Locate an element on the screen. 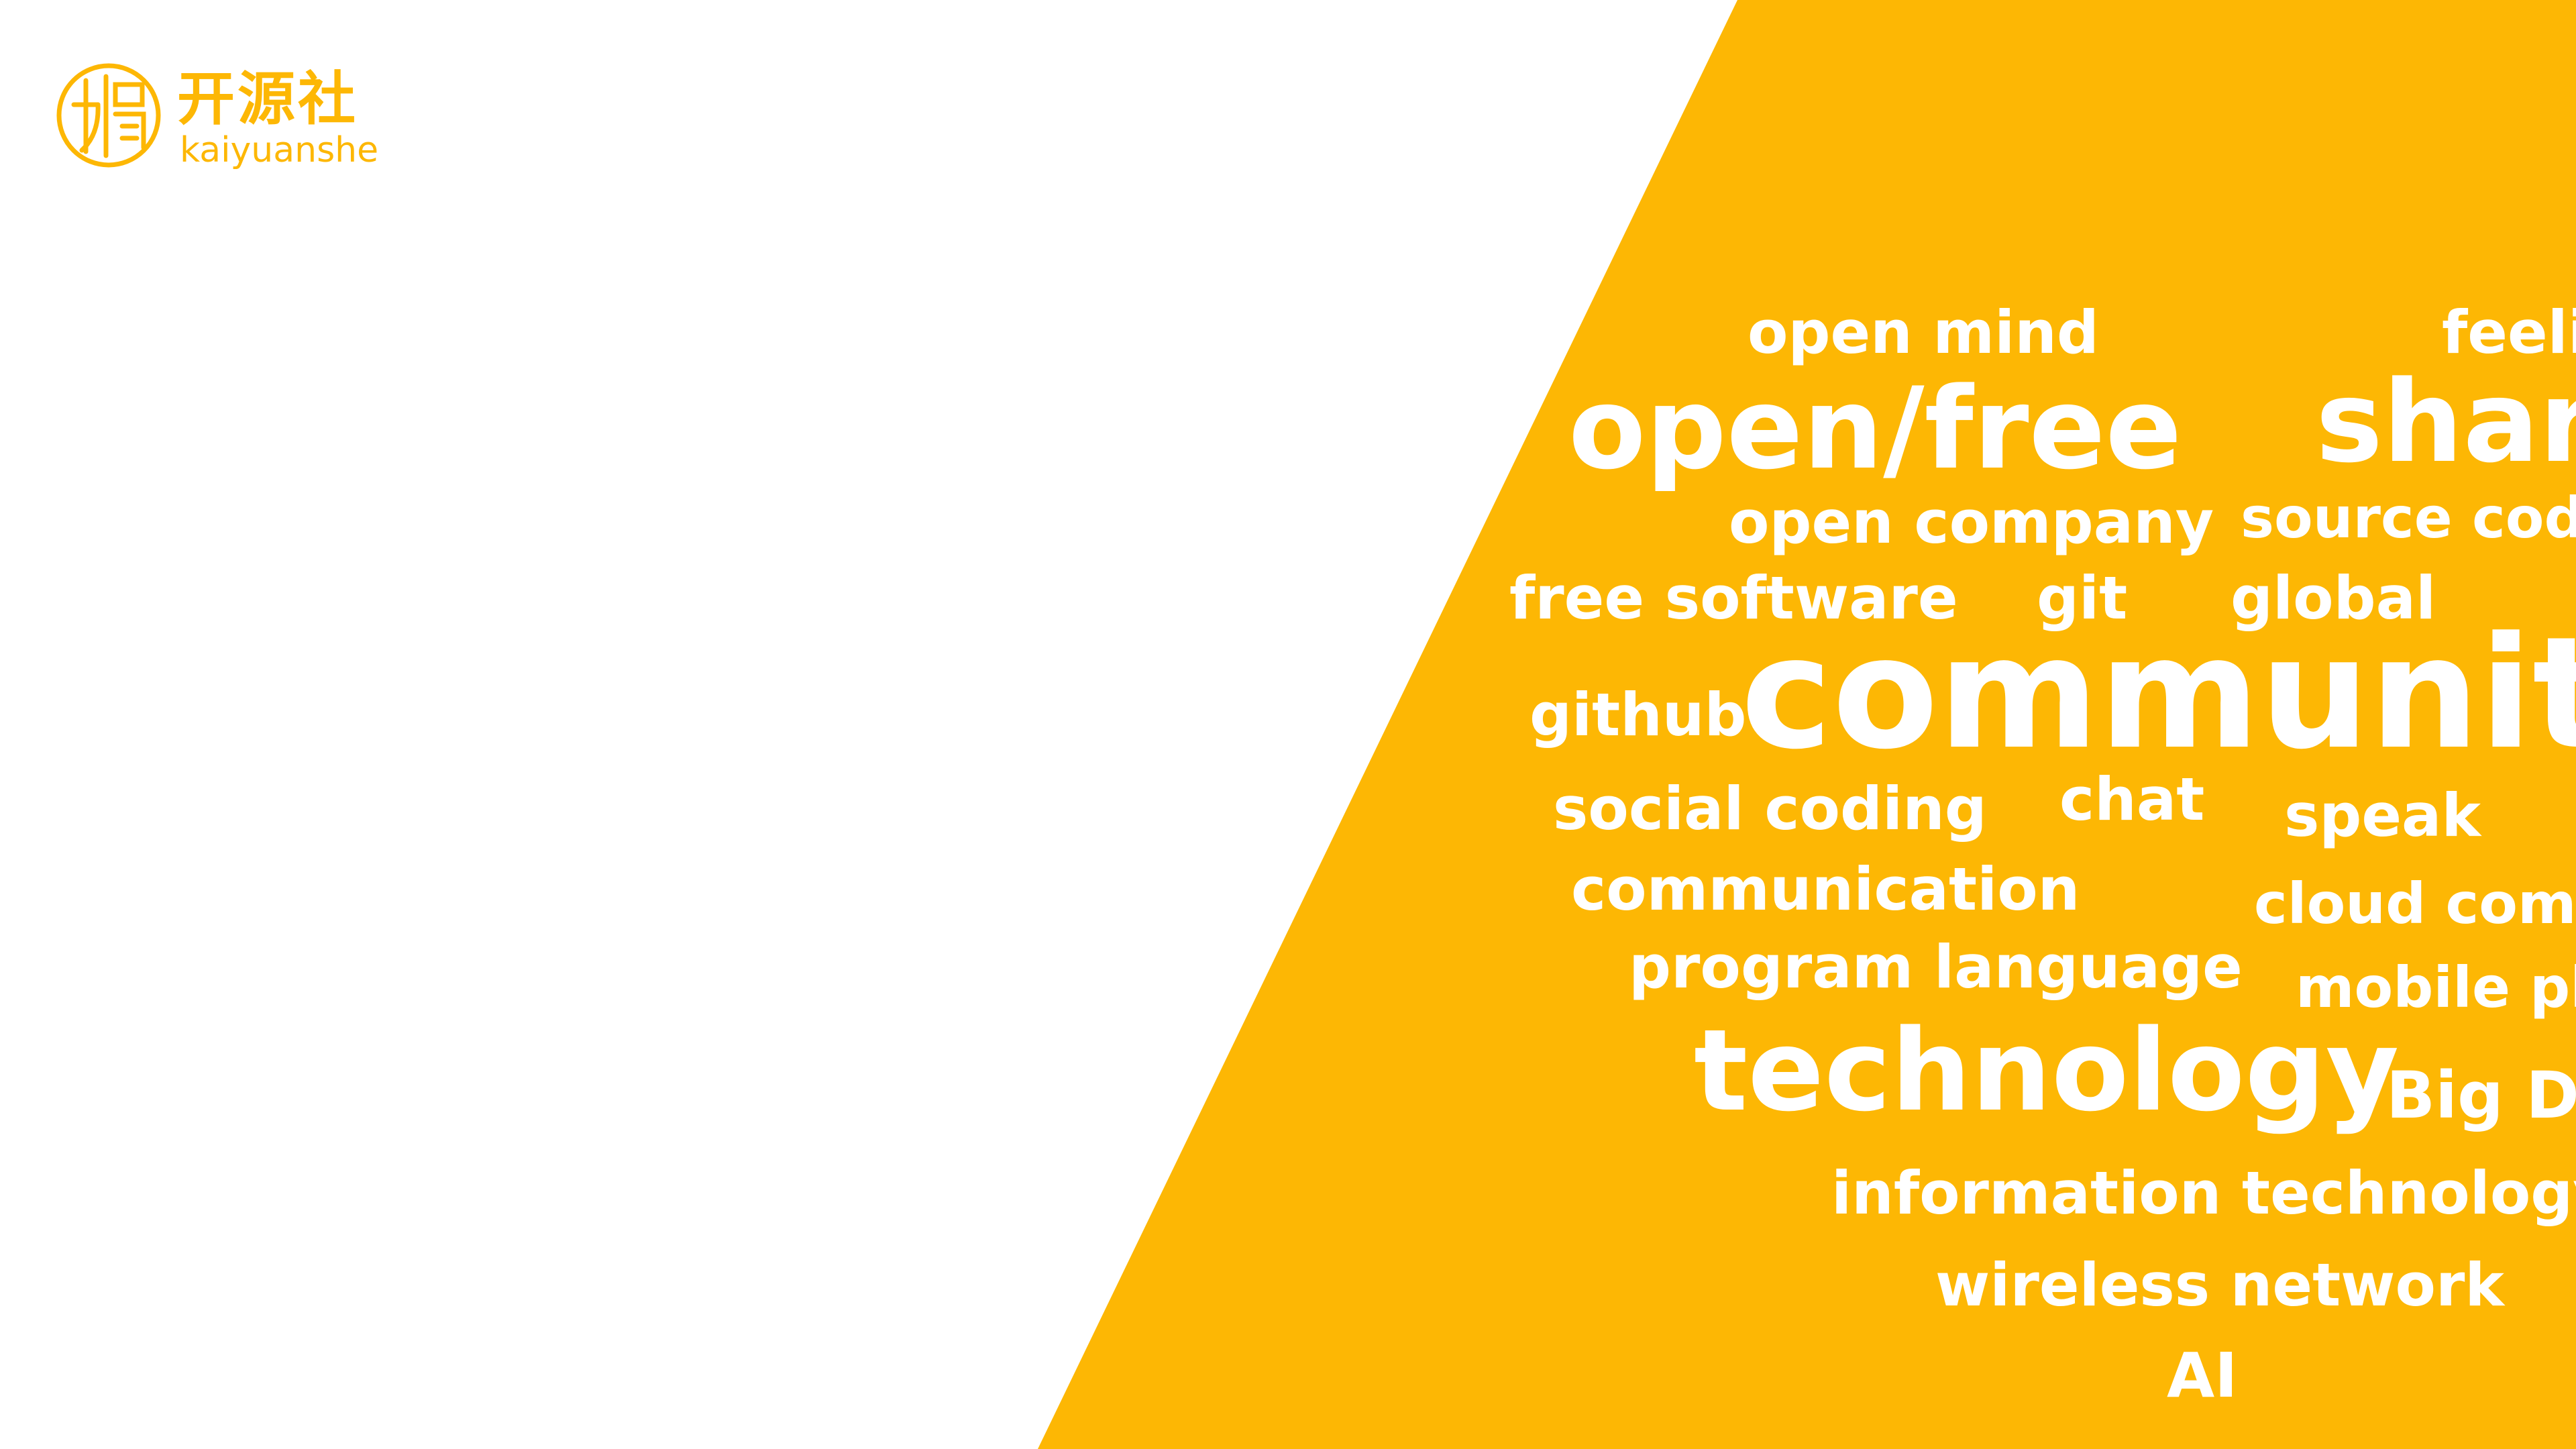 The width and height of the screenshot is (2576, 1449). kaiyuanshe-logo-icon is located at coordinates (108, 115).